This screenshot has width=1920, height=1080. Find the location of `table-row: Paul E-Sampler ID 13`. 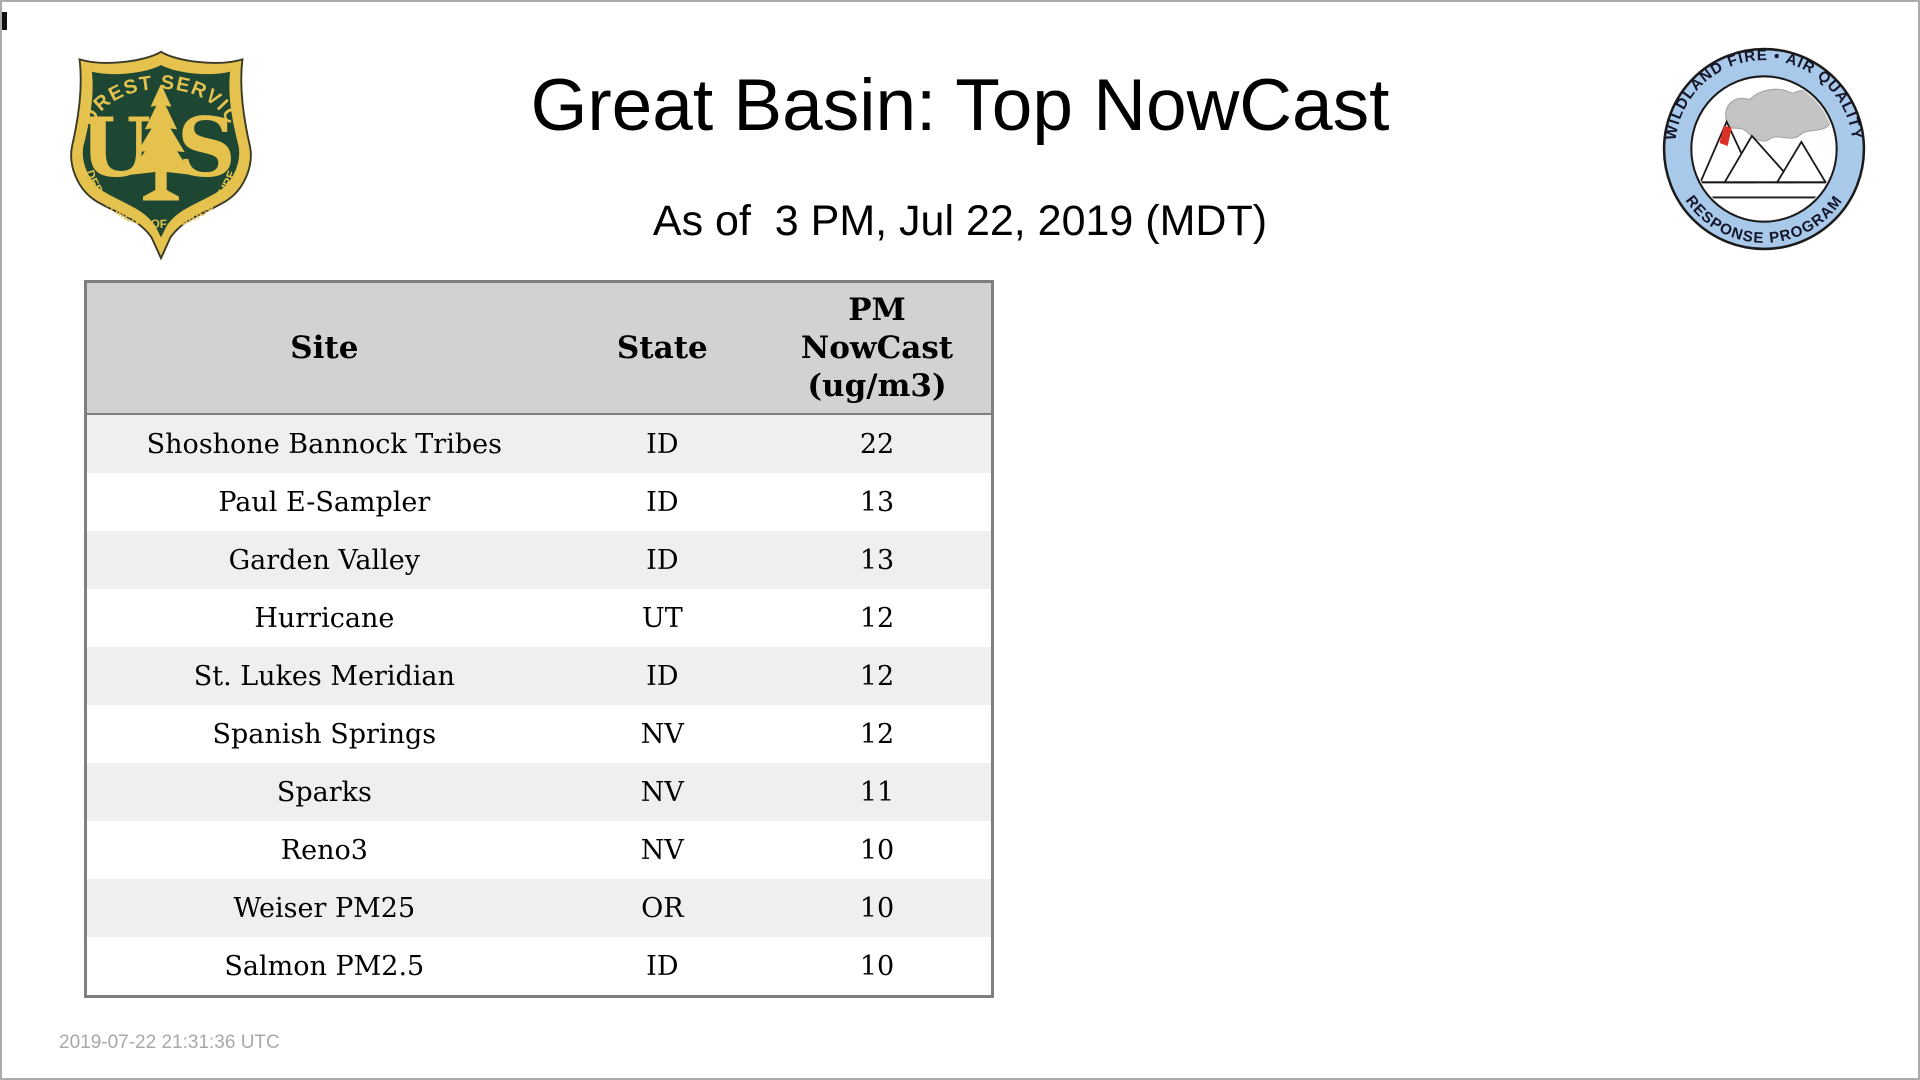

table-row: Paul E-Sampler ID 13 is located at coordinates (539, 502).